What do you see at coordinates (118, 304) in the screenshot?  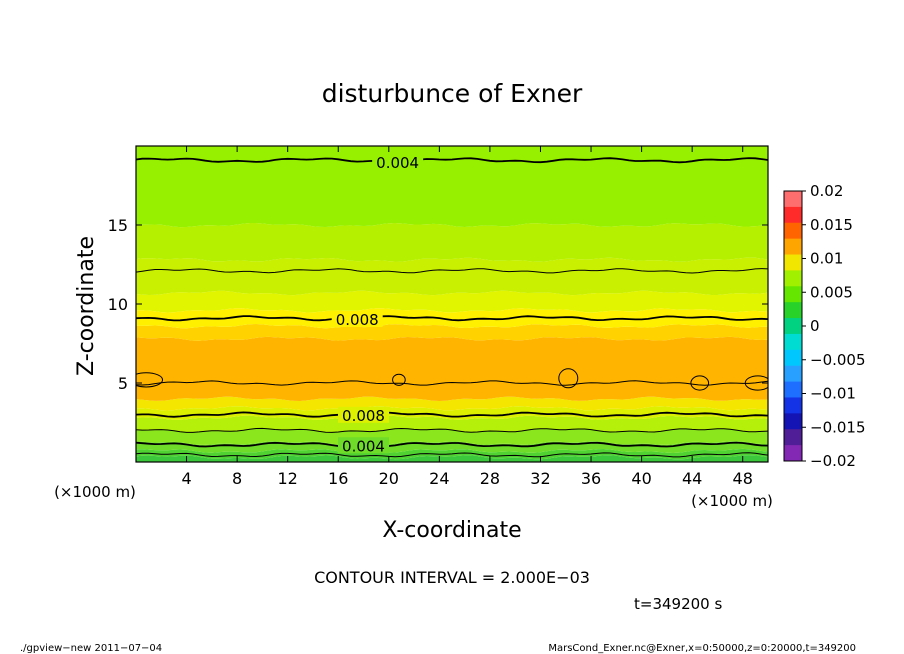 I see `y-tick-label: 10` at bounding box center [118, 304].